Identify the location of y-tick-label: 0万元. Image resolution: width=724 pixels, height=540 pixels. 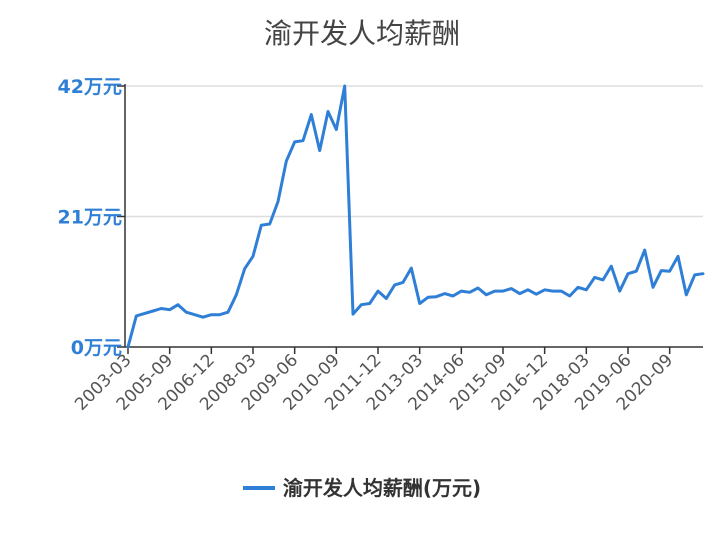
(96, 348).